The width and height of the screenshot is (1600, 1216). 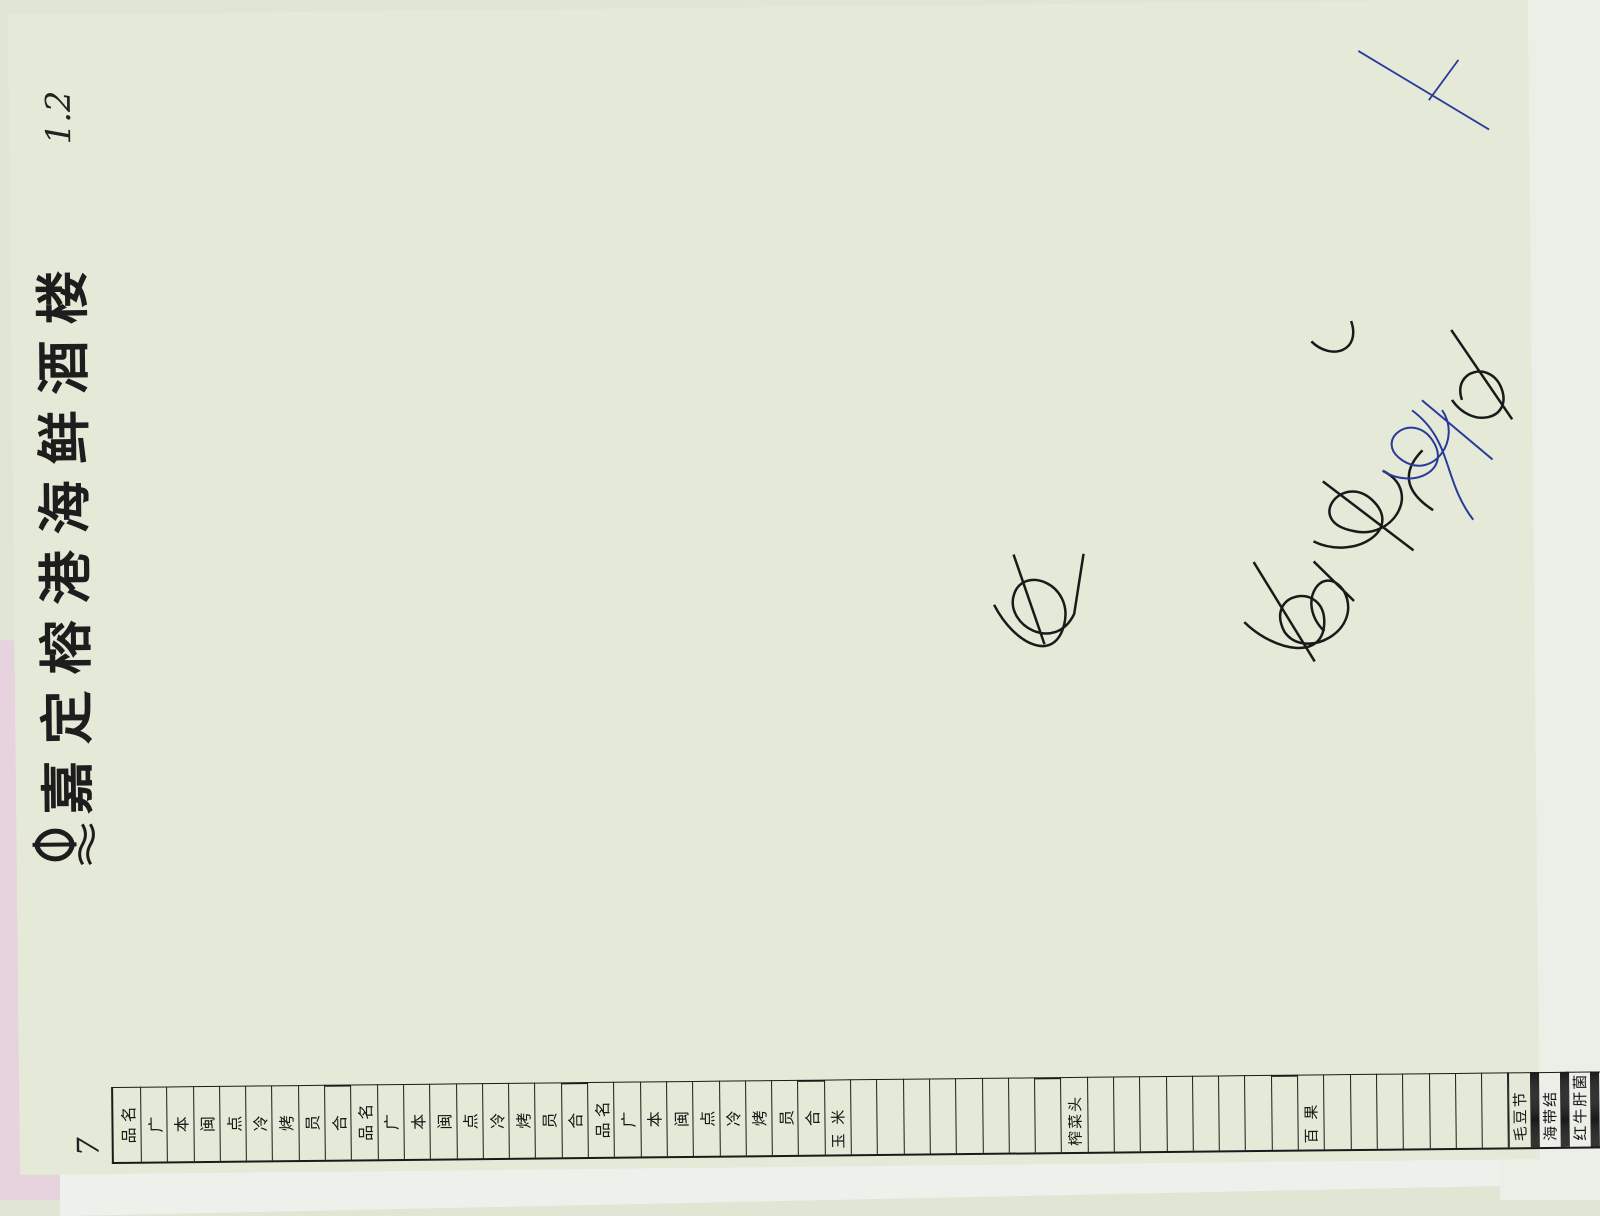 I want to click on restaurant-logo-icon, so click(x=63, y=844).